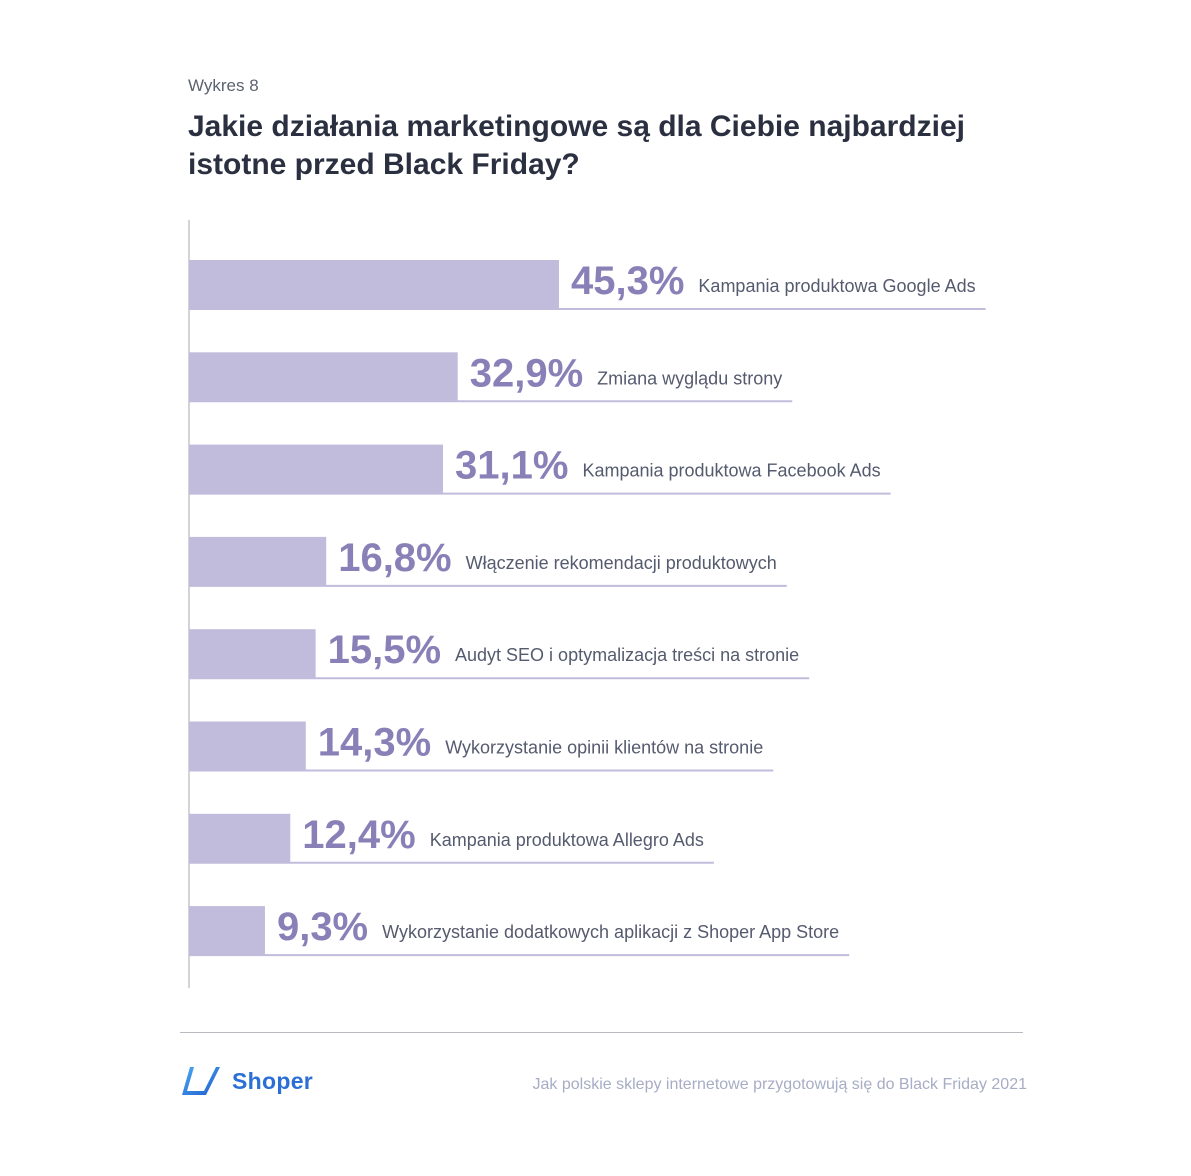 This screenshot has width=1191, height=1176. What do you see at coordinates (689, 378) in the screenshot?
I see `category-label-1: Zmiana wyglądu strony` at bounding box center [689, 378].